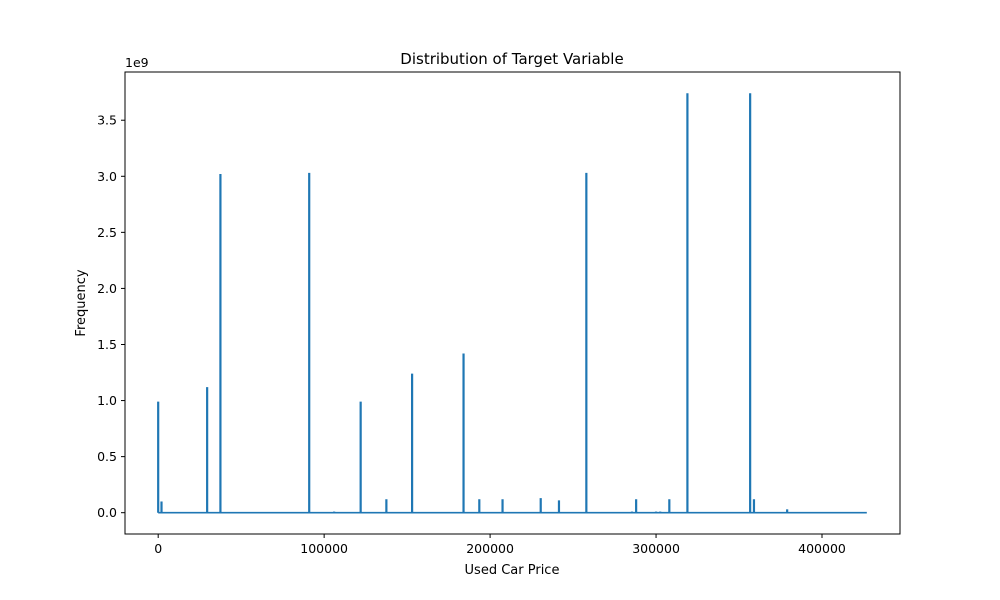 Image resolution: width=1000 pixels, height=600 pixels. I want to click on y-axis: 0.0 0.5 1.0 1.5 2.0 2.5 3.0 3.5, so click(111, 316).